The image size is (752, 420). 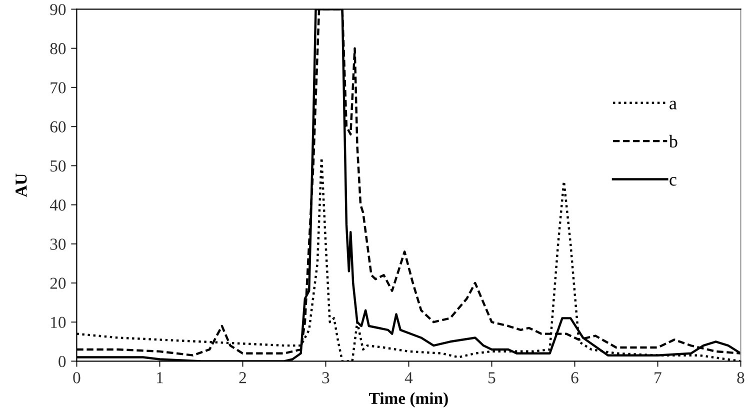 What do you see at coordinates (740, 378) in the screenshot?
I see `x-tick-label: 8` at bounding box center [740, 378].